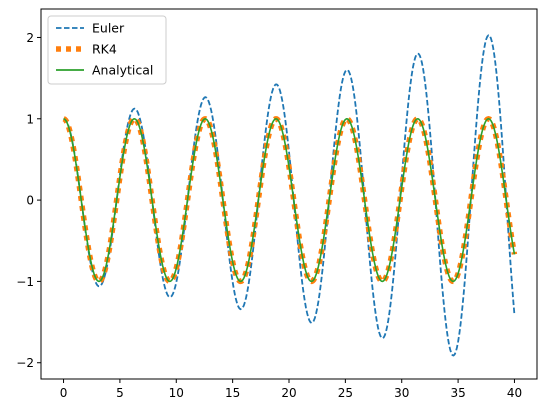 Image resolution: width=546 pixels, height=413 pixels. What do you see at coordinates (401, 393) in the screenshot?
I see `x-tick-label: 30` at bounding box center [401, 393].